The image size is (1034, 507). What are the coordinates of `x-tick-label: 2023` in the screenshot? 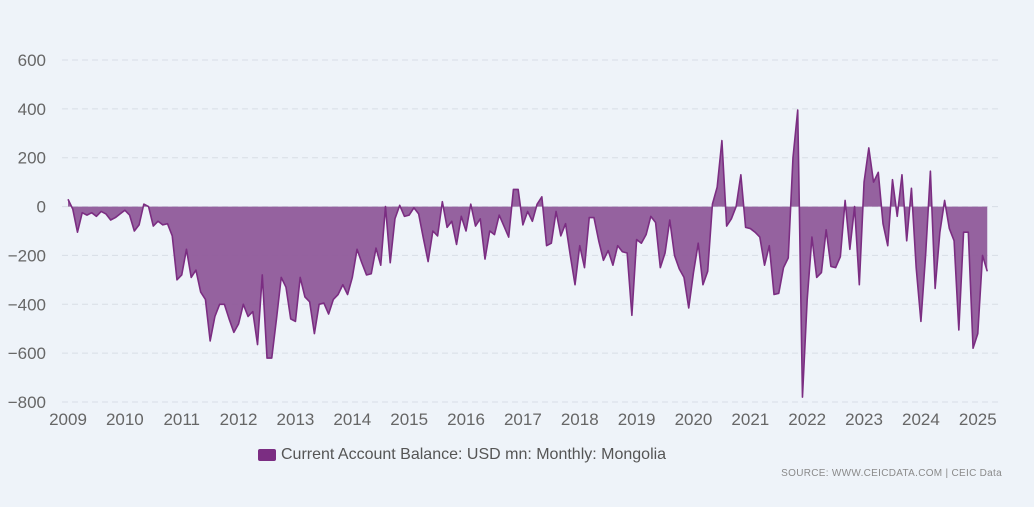 It's located at (864, 419).